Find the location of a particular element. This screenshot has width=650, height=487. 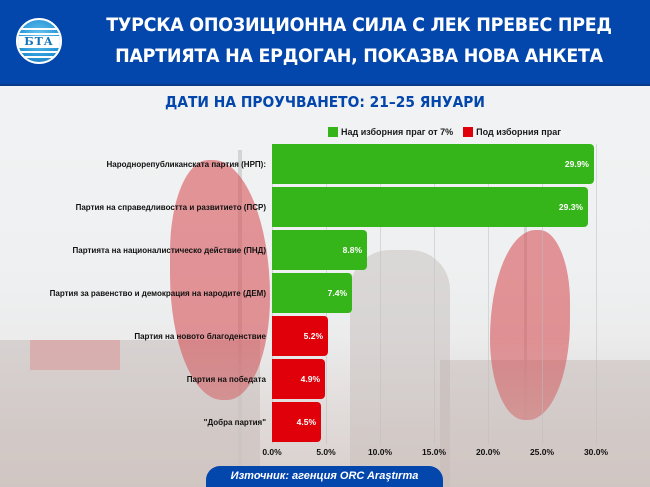

bar-value-label: 4.5% is located at coordinates (306, 422).